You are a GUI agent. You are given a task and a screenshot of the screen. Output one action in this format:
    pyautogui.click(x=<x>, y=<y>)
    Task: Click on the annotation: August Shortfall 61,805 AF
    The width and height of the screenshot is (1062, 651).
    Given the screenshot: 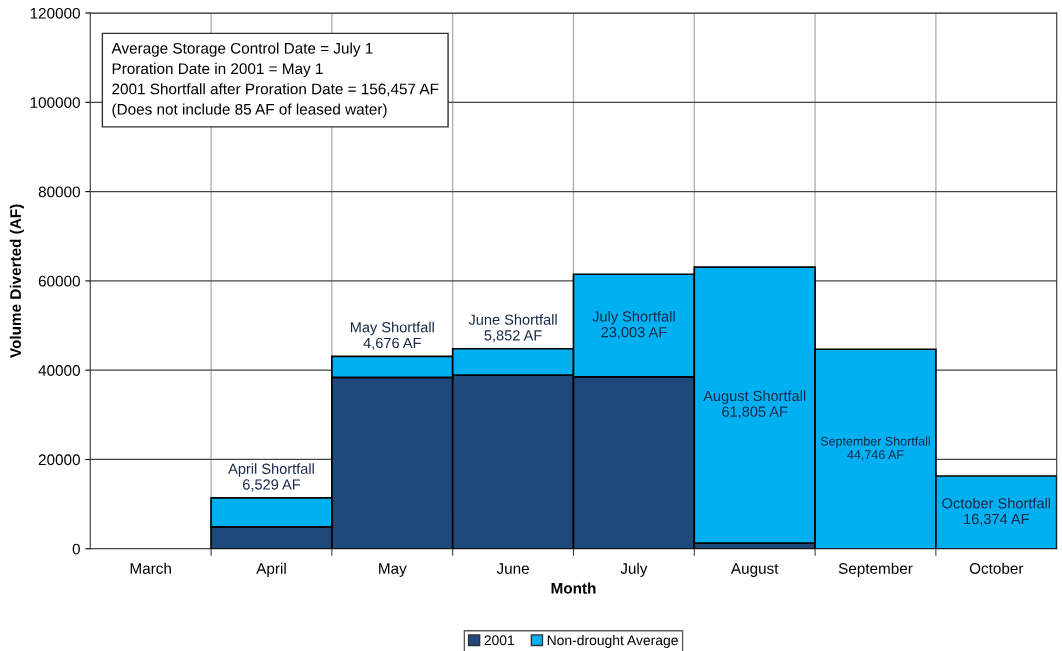 What is the action you would take?
    pyautogui.click(x=754, y=404)
    